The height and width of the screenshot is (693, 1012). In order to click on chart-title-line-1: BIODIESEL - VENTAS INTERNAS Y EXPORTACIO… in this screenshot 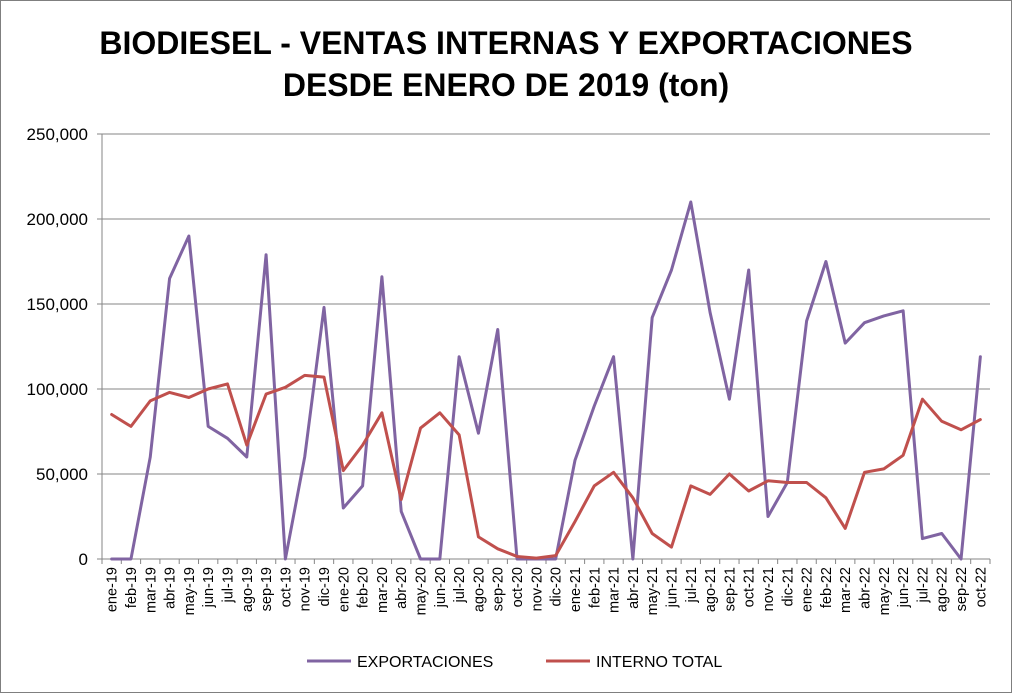, I will do `click(506, 43)`.